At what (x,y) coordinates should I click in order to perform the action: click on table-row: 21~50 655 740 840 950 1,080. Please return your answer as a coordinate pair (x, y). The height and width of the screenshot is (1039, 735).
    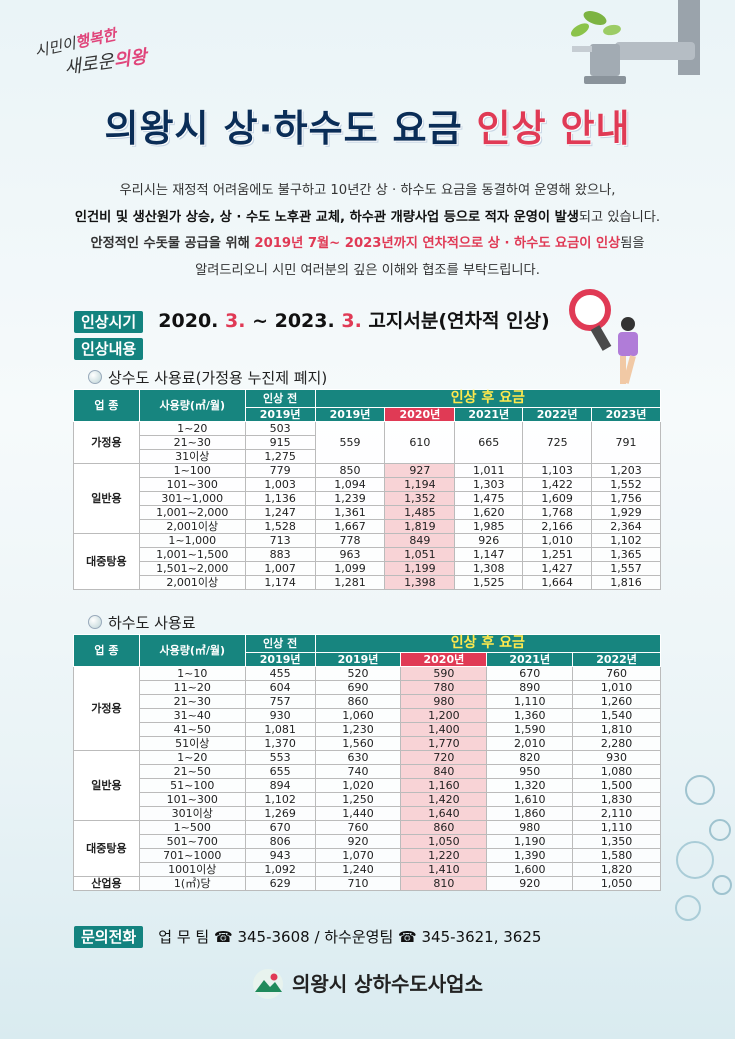
    Looking at the image, I should click on (367, 771).